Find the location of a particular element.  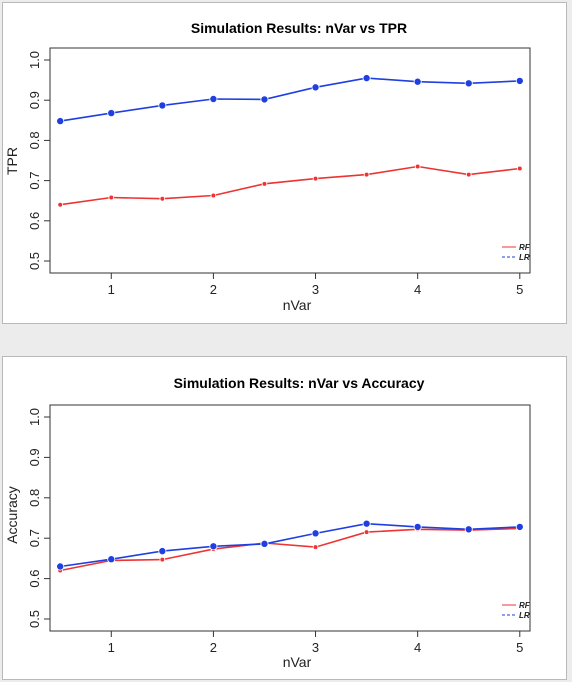

chart-title: Simulation Results: nVar vs Accuracy is located at coordinates (299, 383).